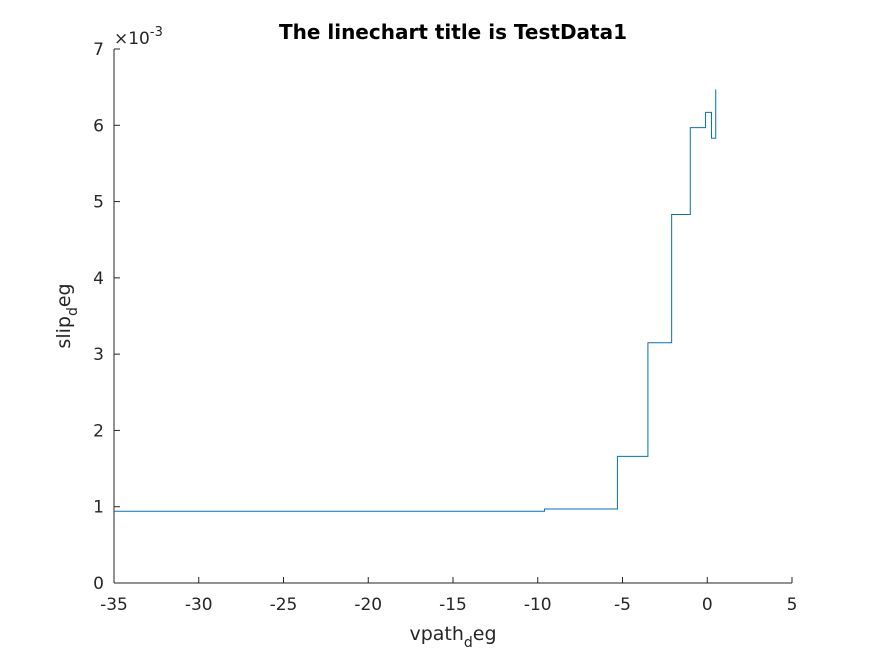 Image resolution: width=875 pixels, height=656 pixels. What do you see at coordinates (707, 605) in the screenshot?
I see `x-tick-label: 0` at bounding box center [707, 605].